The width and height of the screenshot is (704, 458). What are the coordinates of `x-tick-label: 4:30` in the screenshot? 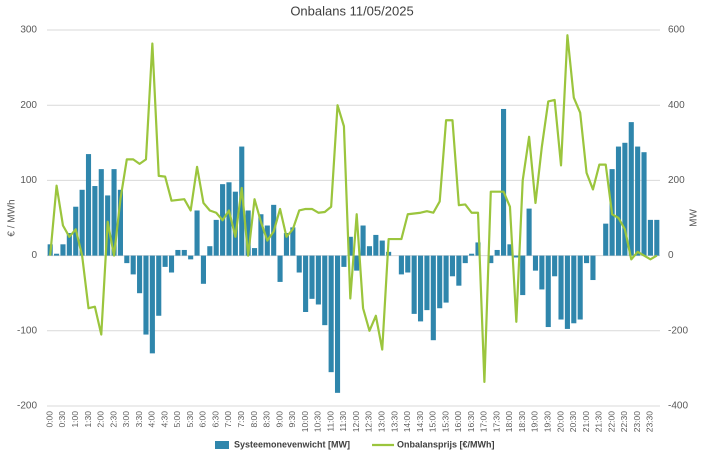 It's located at (164, 419).